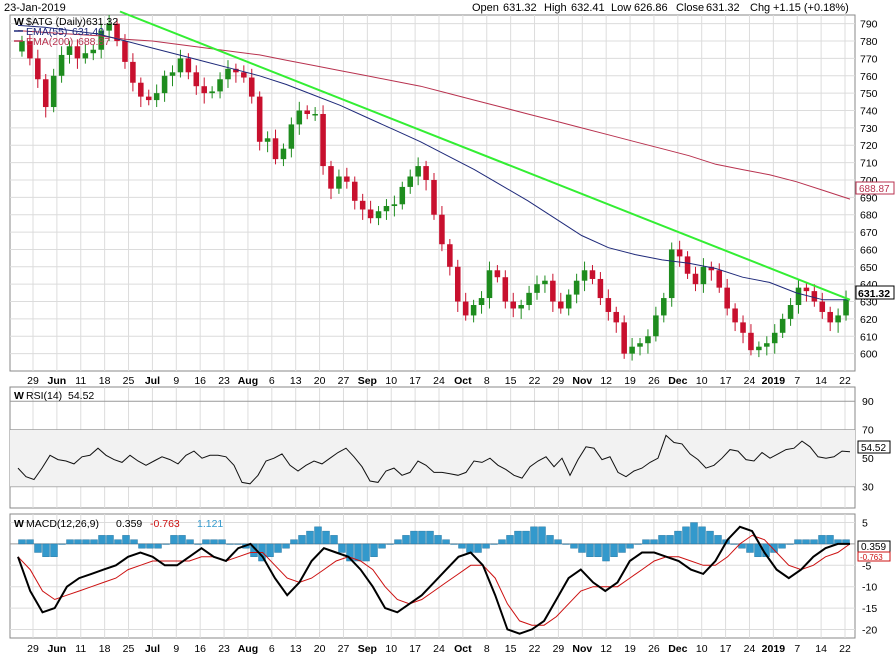 This screenshot has height=655, width=895. I want to click on signal-tag-text: -0.763, so click(871, 557).